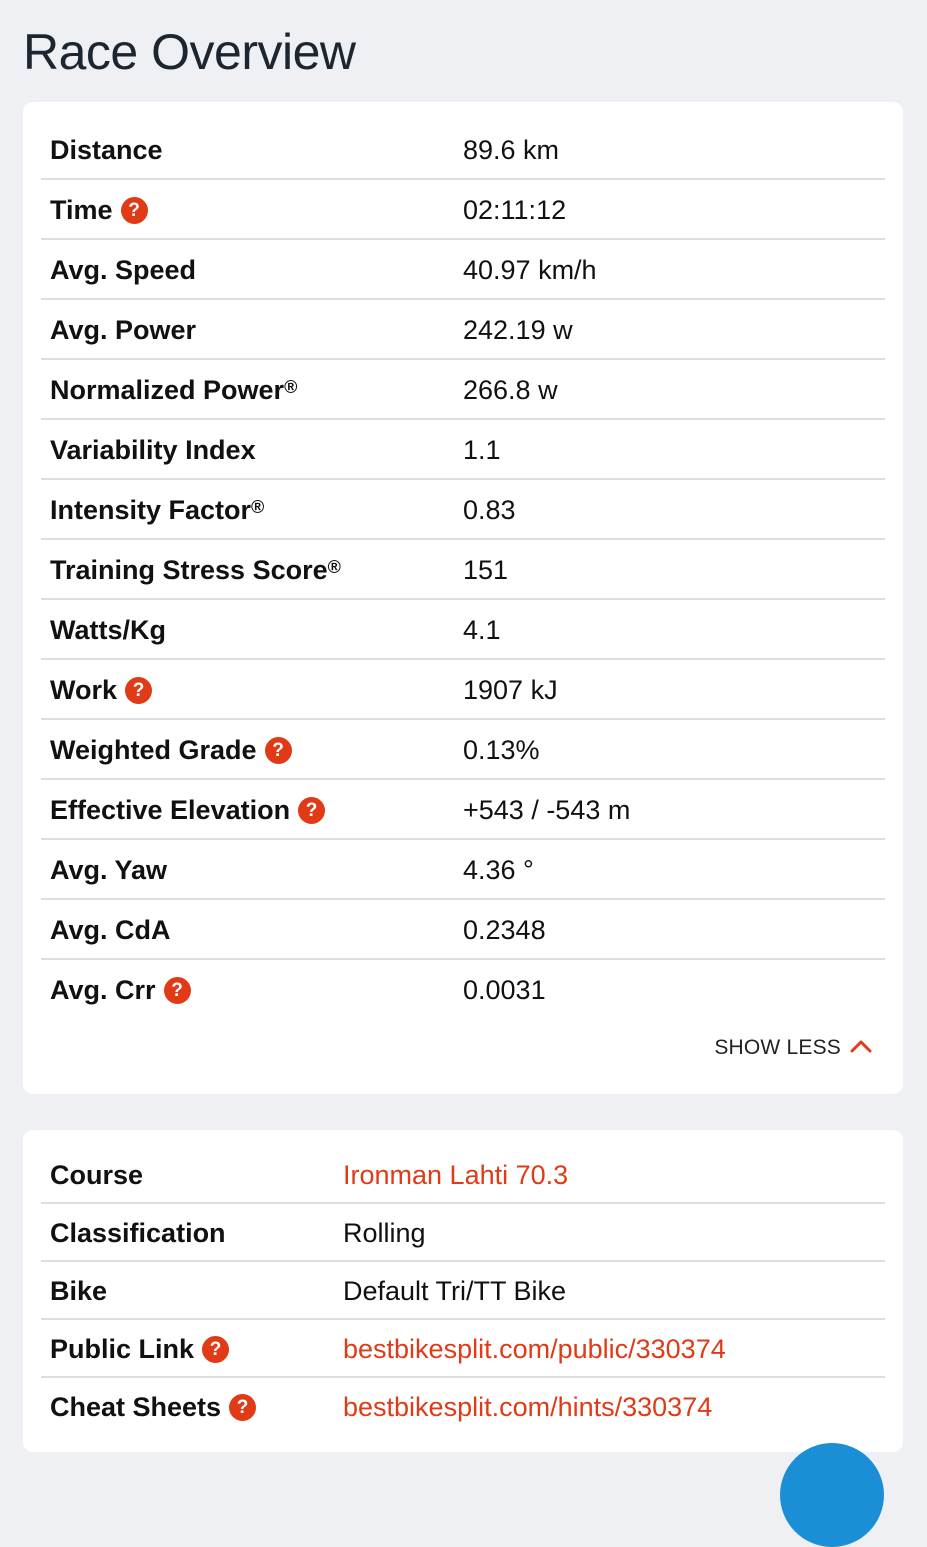  What do you see at coordinates (463, 1233) in the screenshot?
I see `table-row: Classification Rolling` at bounding box center [463, 1233].